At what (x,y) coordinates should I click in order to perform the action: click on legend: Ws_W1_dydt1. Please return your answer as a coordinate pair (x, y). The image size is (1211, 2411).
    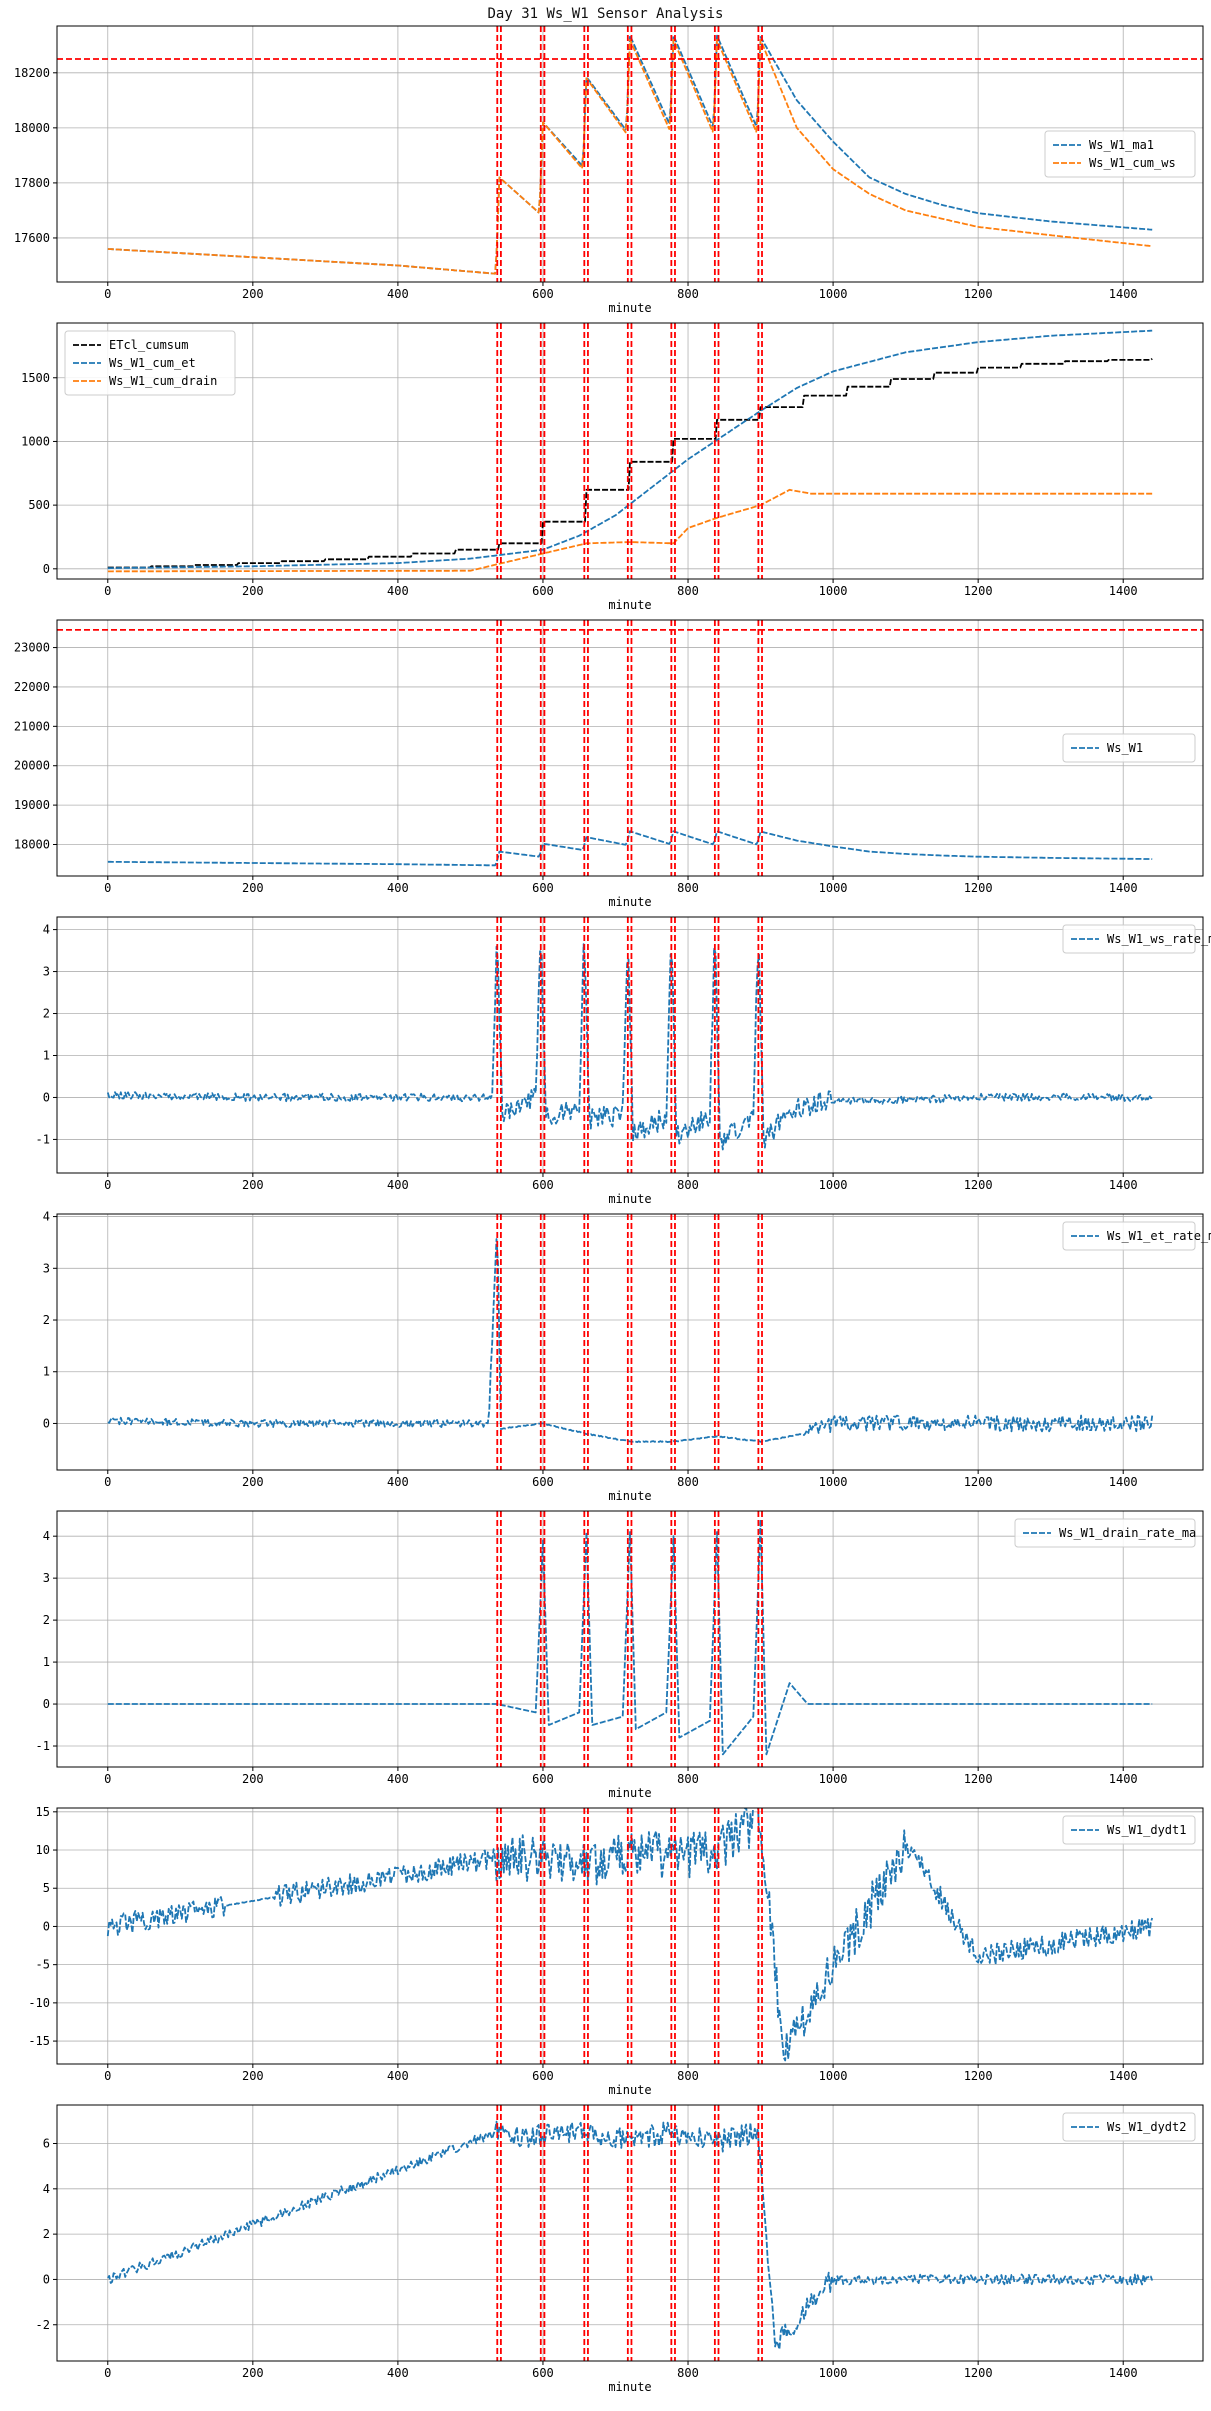
    Looking at the image, I should click on (1129, 1830).